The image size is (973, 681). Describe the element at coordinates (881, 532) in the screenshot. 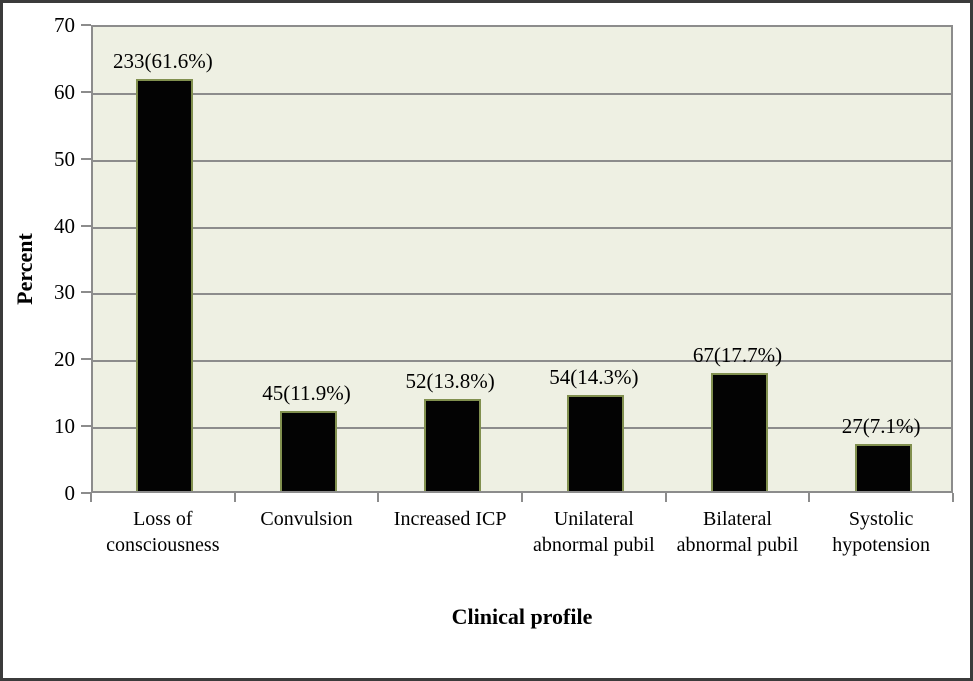

I see `x-category-label: Systolic hypotension` at that location.